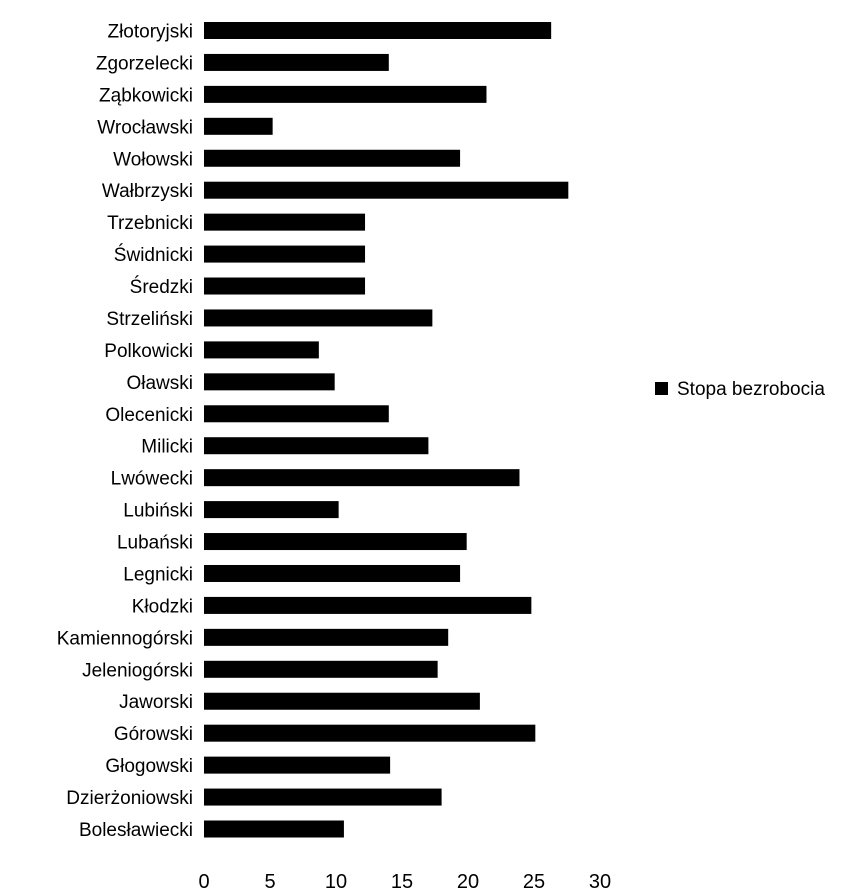  Describe the element at coordinates (150, 32) in the screenshot. I see `category-label: Złotoryjski` at that location.